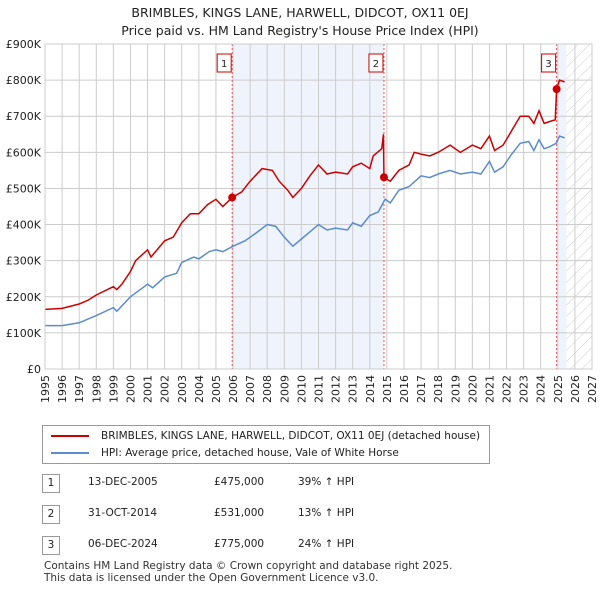 This screenshot has width=600, height=590. What do you see at coordinates (438, 389) in the screenshot?
I see `x-tick-label: 2018` at bounding box center [438, 389].